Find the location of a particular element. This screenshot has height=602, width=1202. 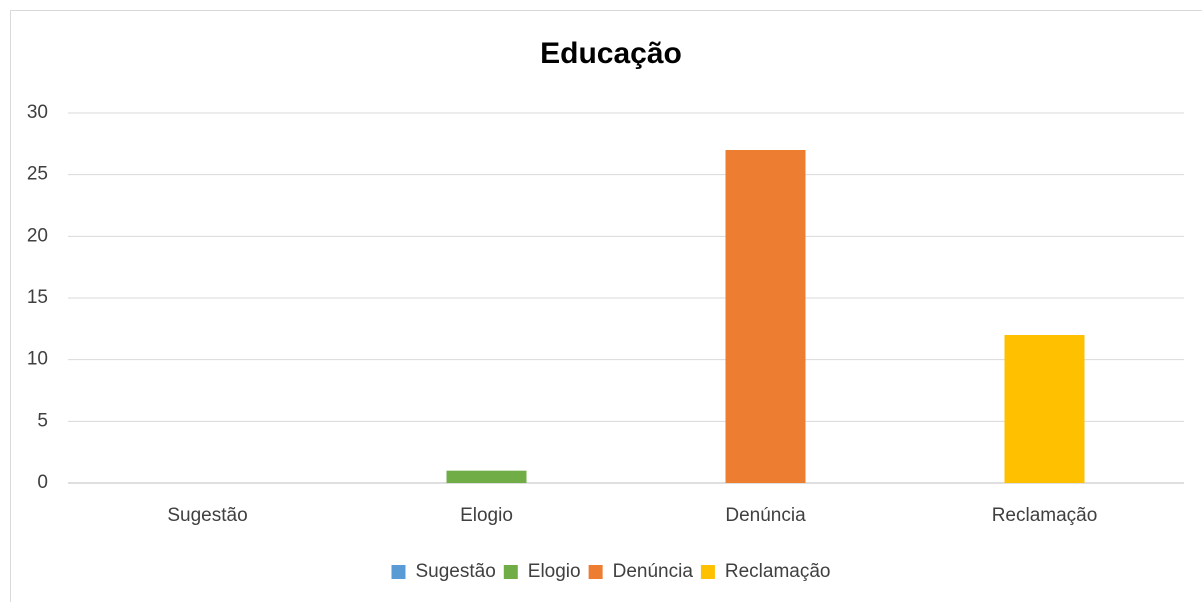

x-tick-label: Reclamação is located at coordinates (1045, 515).